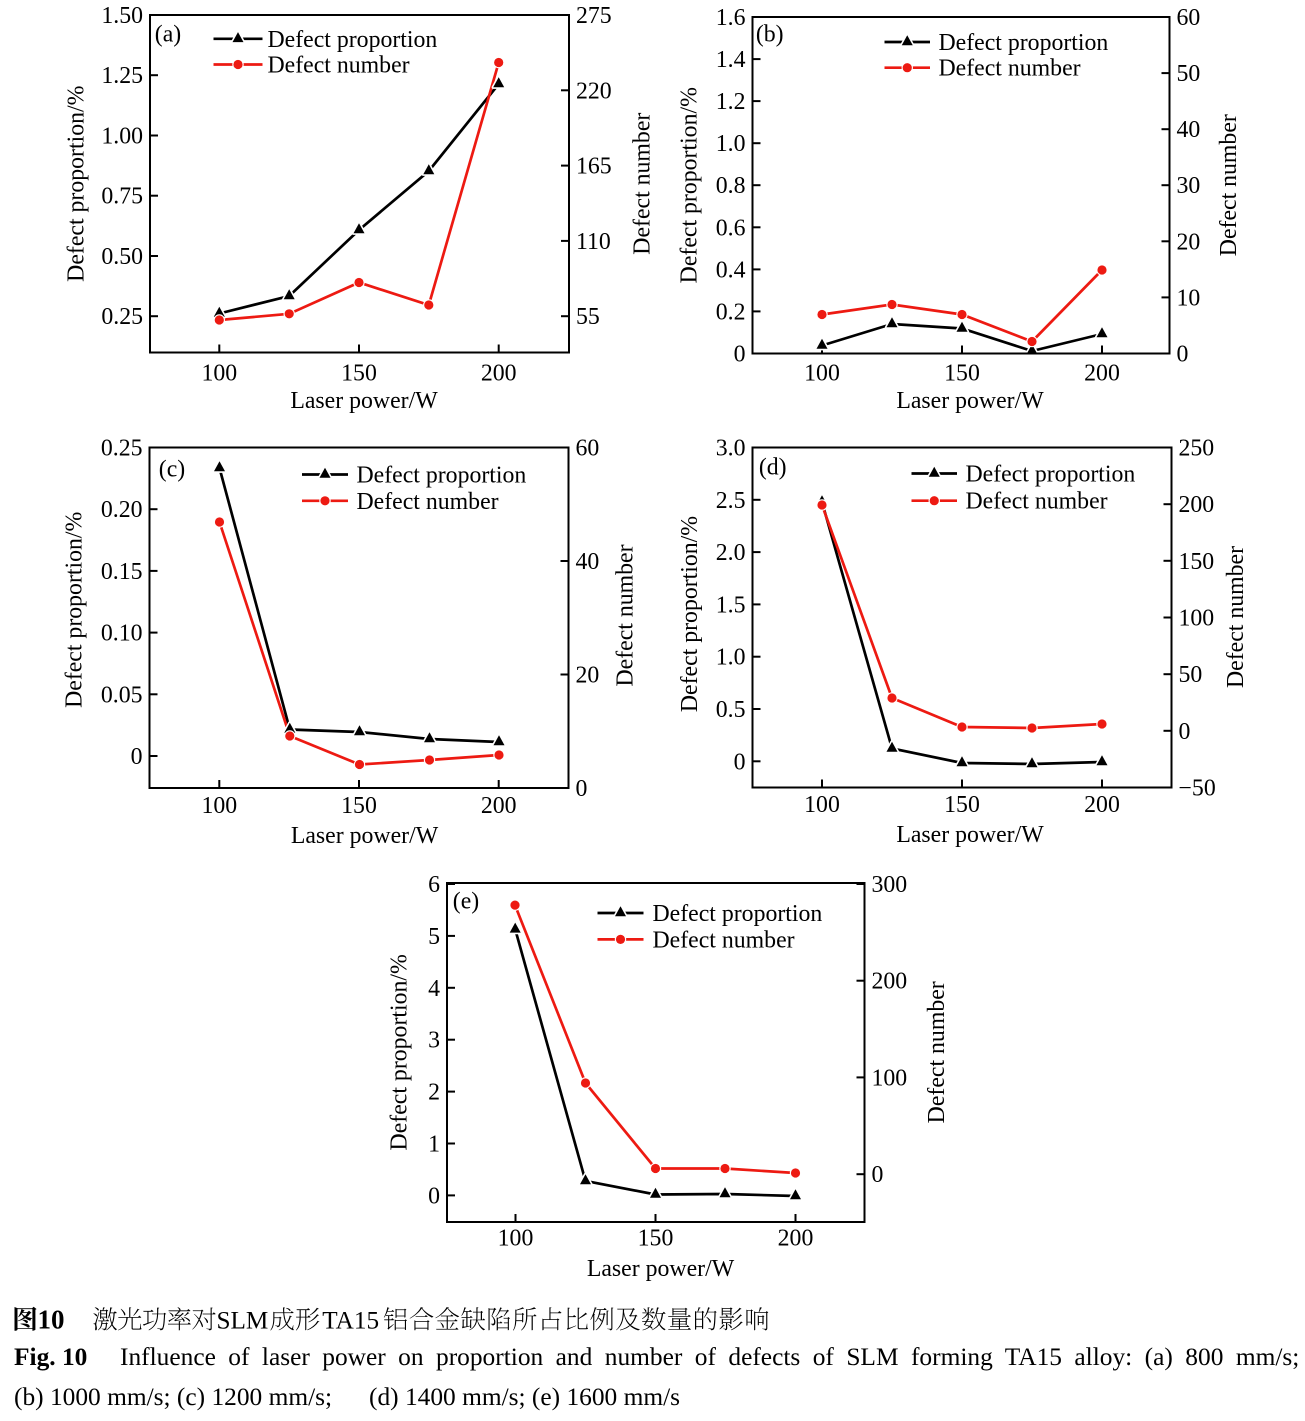 The height and width of the screenshot is (1421, 1305). Describe the element at coordinates (731, 102) in the screenshot. I see `svg-text: 1.2` at that location.